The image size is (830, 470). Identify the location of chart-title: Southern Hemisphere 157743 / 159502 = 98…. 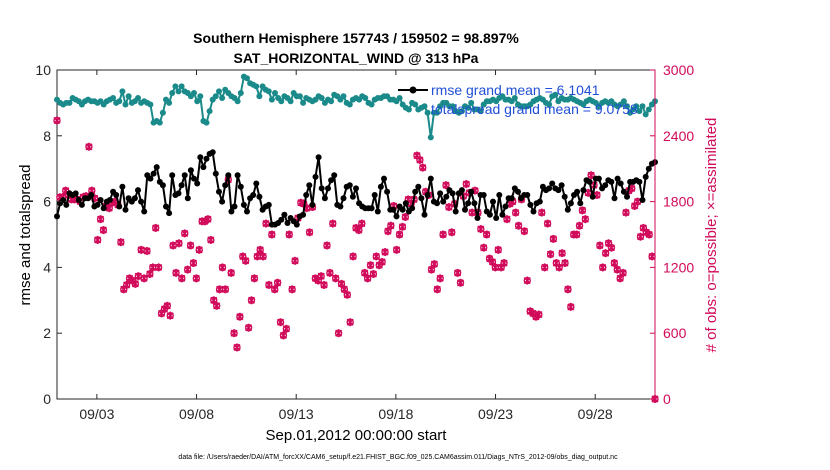
(356, 38).